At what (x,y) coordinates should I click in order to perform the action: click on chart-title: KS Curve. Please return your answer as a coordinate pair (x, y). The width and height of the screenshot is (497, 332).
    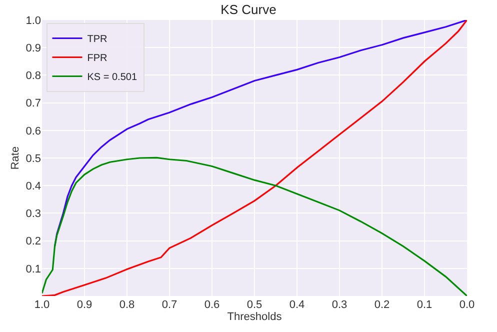
    Looking at the image, I should click on (248, 10).